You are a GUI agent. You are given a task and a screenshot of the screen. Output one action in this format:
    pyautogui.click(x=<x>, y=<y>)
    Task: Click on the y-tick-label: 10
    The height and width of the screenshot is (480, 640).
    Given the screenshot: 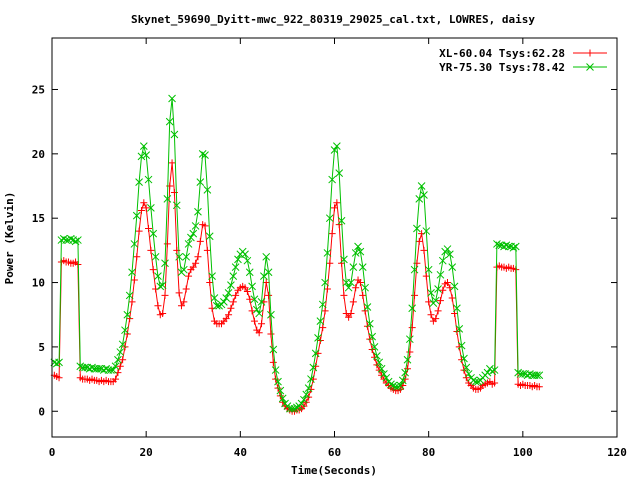 What is the action you would take?
    pyautogui.click(x=38, y=283)
    